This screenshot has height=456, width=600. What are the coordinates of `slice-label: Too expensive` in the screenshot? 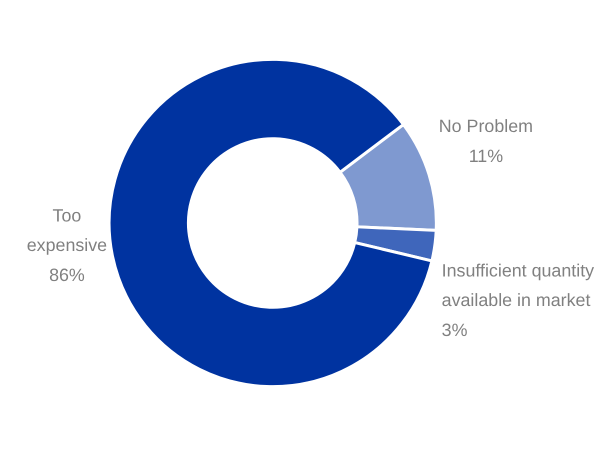 It's located at (67, 230).